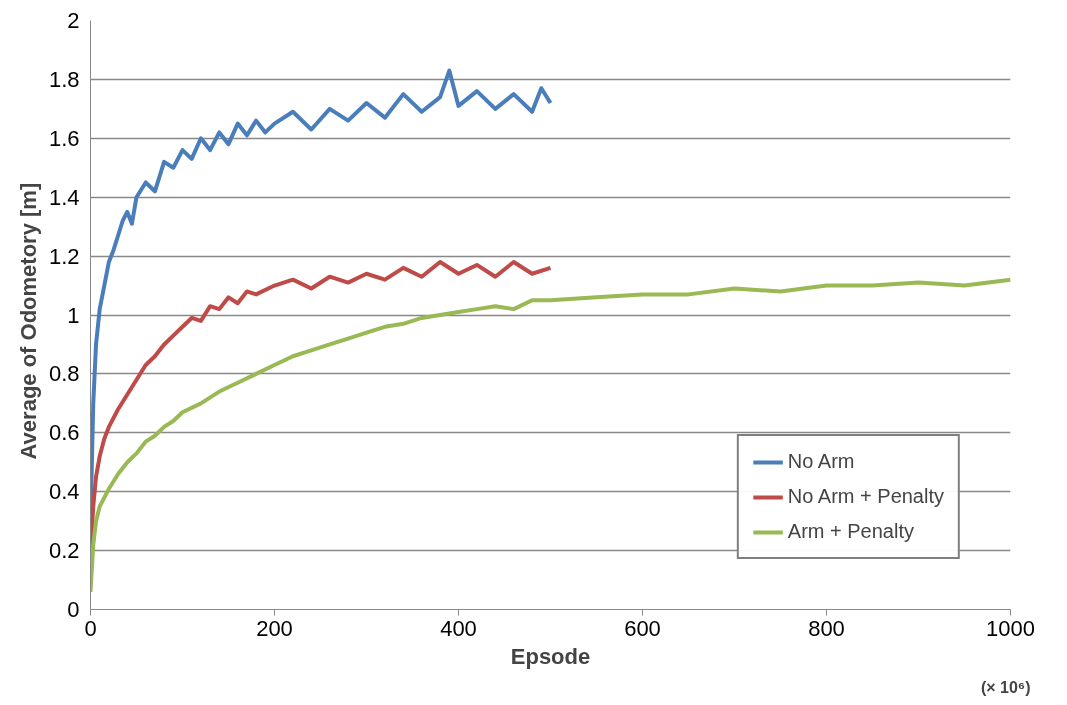 The width and height of the screenshot is (1067, 705). What do you see at coordinates (550, 656) in the screenshot?
I see `x-axis-title: Epsode` at bounding box center [550, 656].